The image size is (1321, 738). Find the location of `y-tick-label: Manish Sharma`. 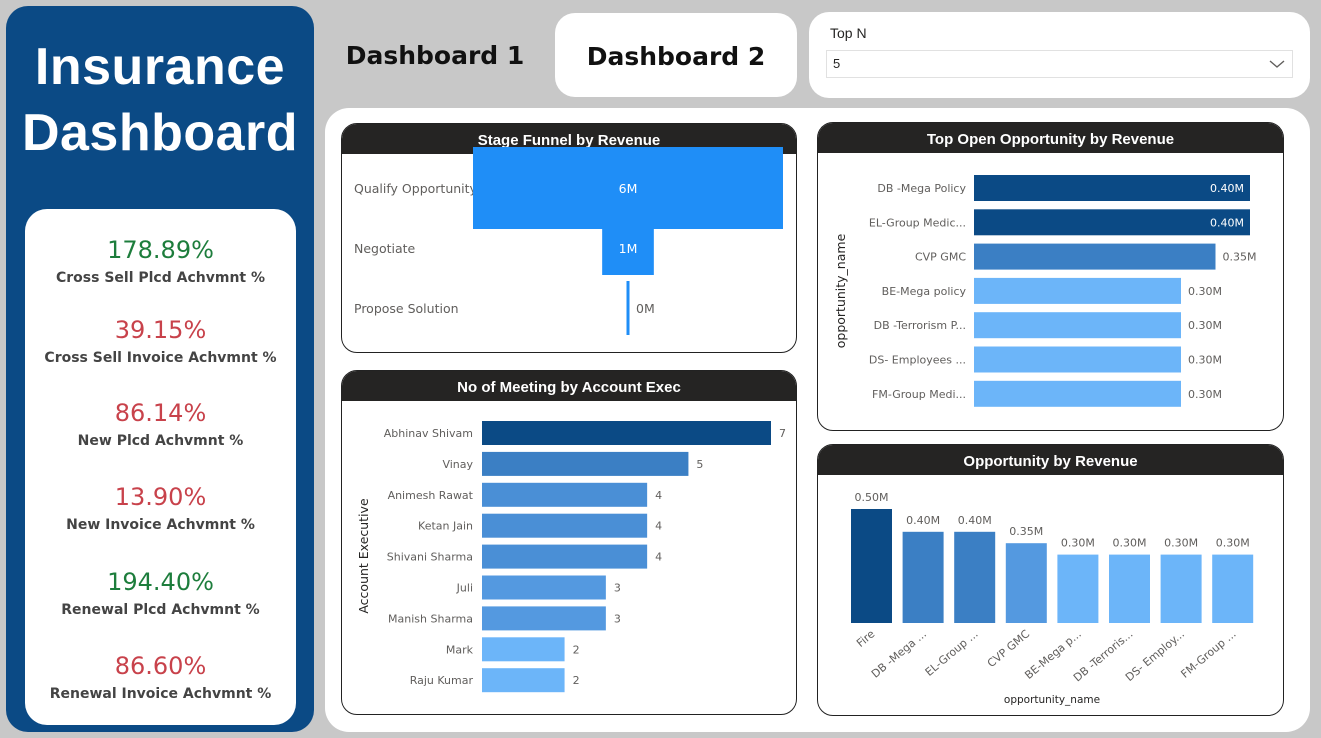

y-tick-label: Manish Sharma is located at coordinates (430, 618).